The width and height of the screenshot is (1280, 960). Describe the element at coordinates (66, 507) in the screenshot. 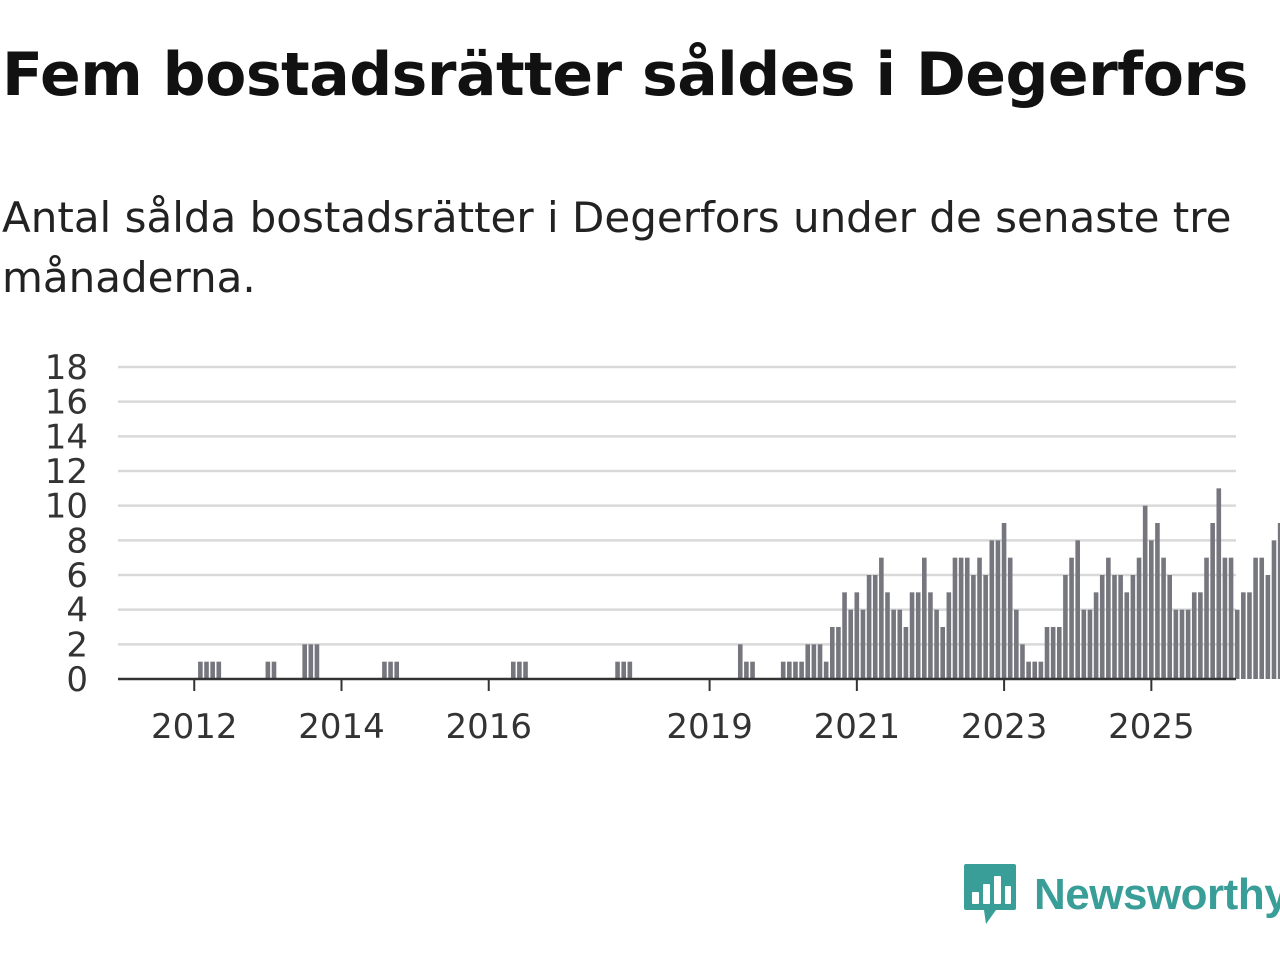

I see `y-tick-label: 10` at that location.